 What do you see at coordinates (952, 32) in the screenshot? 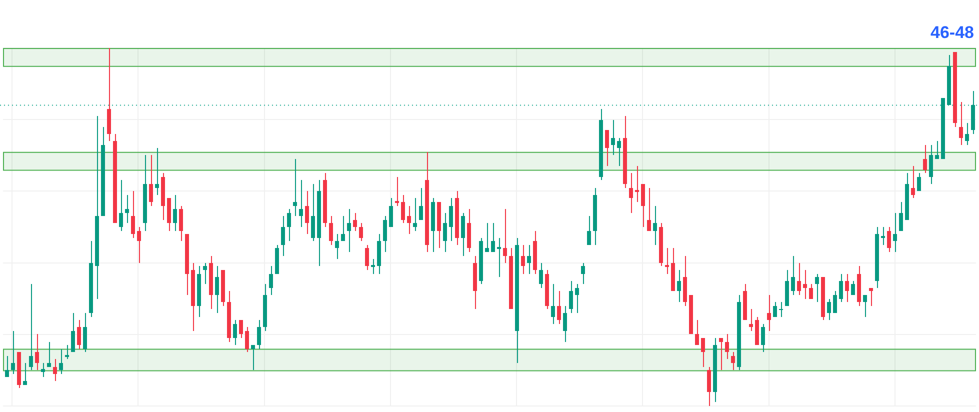
I see `band-label: 46-48` at bounding box center [952, 32].